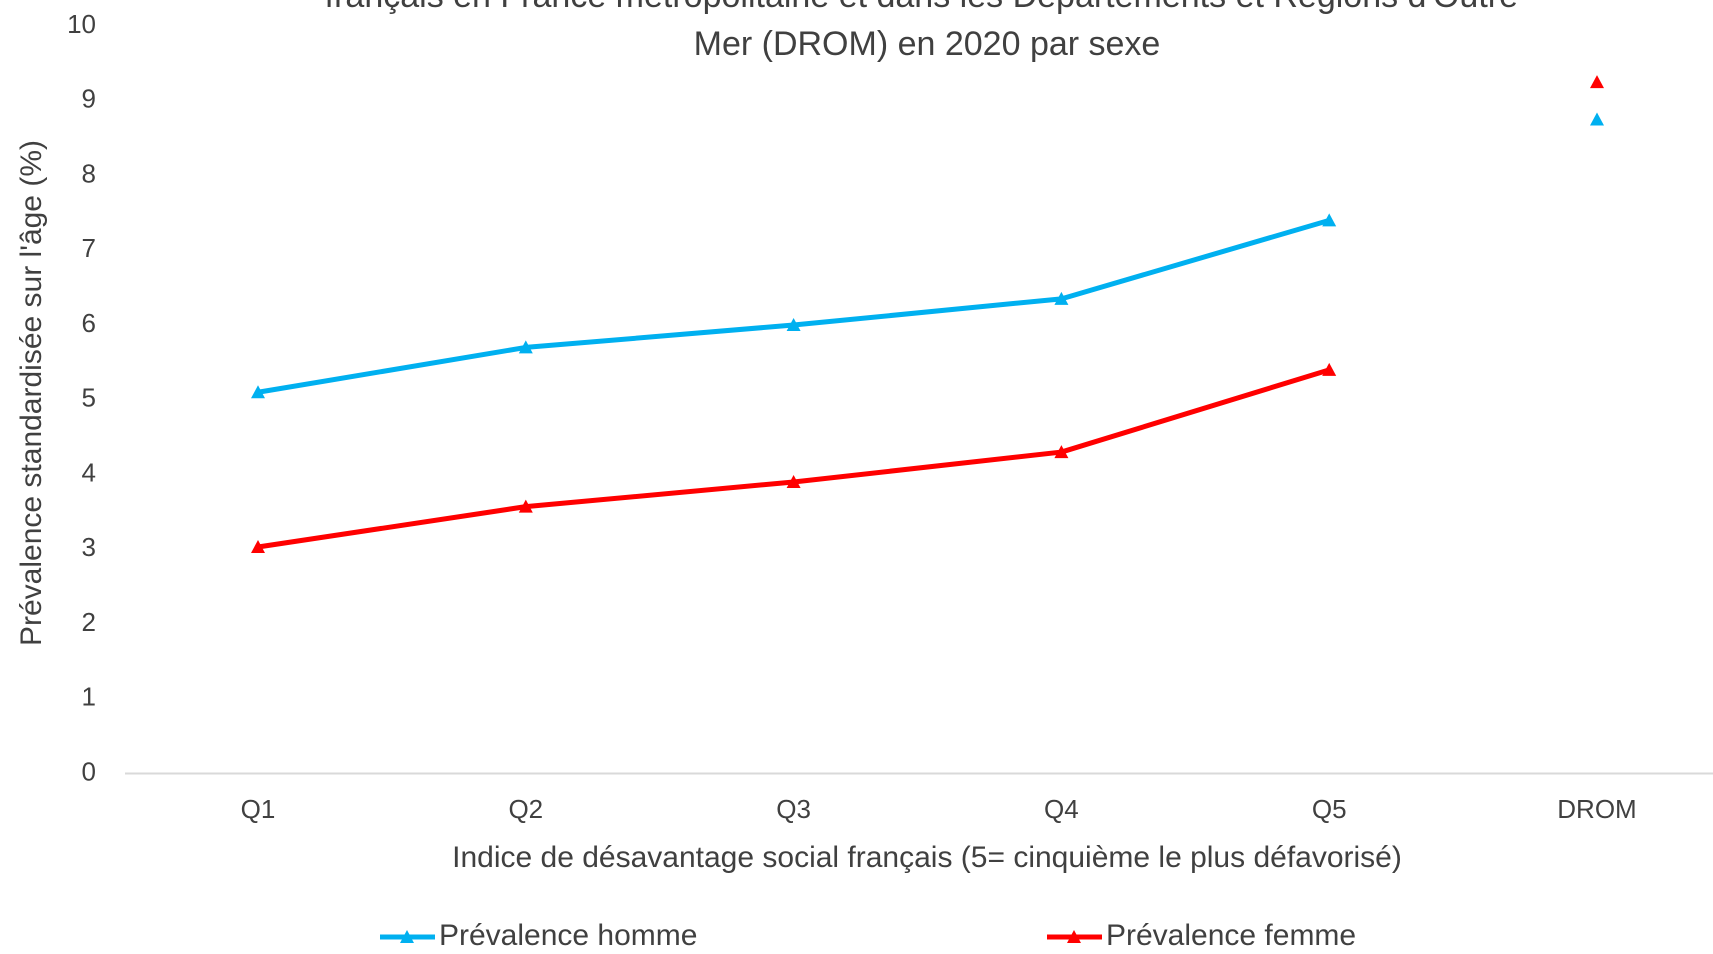 This screenshot has height=954, width=1713. Describe the element at coordinates (89, 547) in the screenshot. I see `y-tick-label: 3` at that location.